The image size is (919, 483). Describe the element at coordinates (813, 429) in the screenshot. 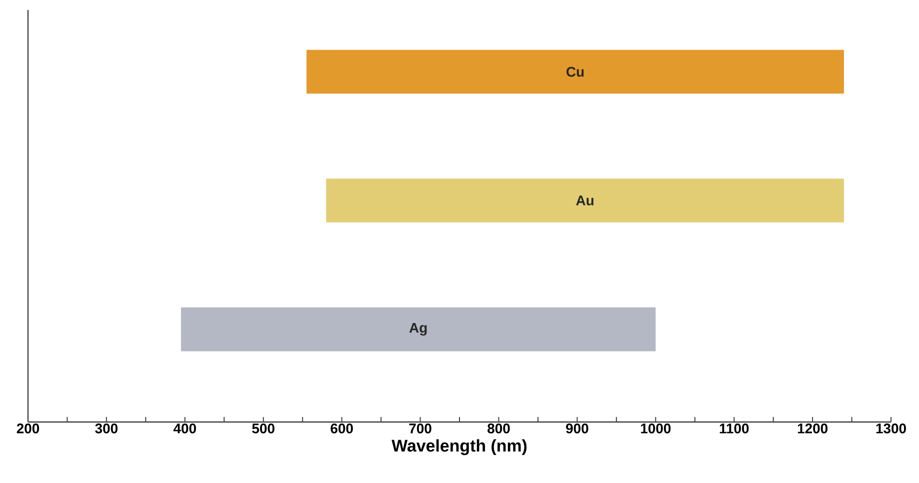

I see `x-tick-label: 1200` at that location.